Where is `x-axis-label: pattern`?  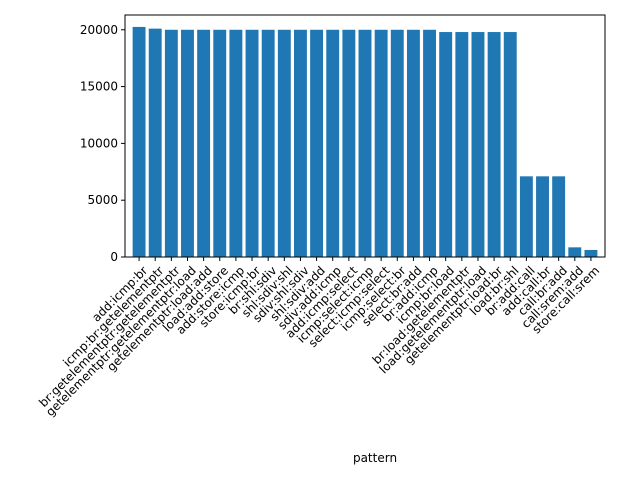 x-axis-label: pattern is located at coordinates (375, 458).